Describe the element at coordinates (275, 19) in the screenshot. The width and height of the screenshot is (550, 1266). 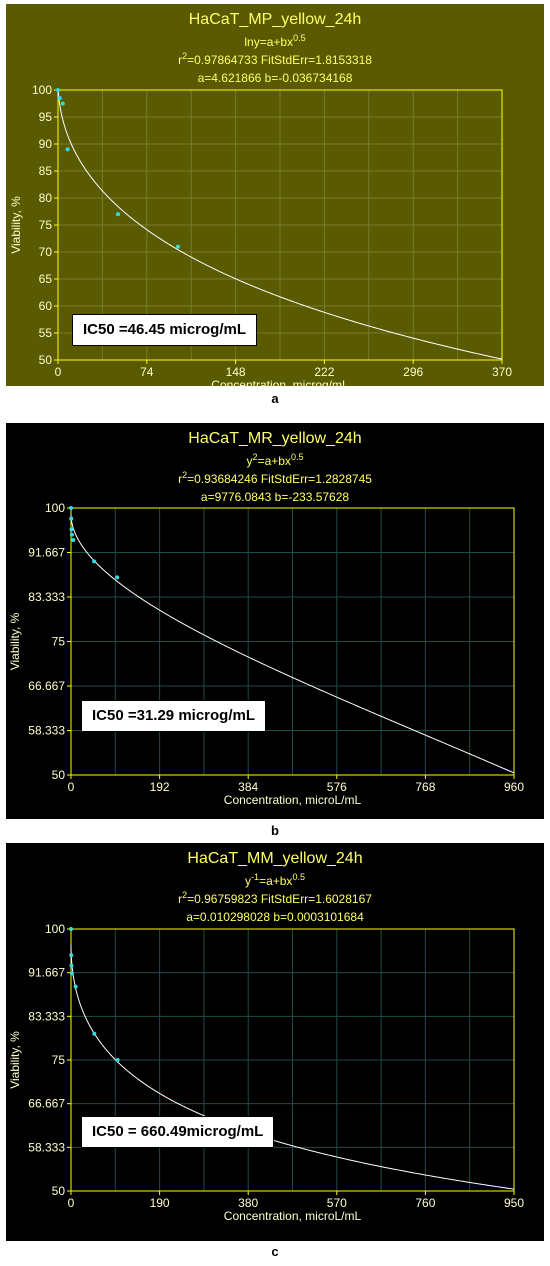
I see `chart-title-a: HaCaT_MP_yellow_24h` at that location.